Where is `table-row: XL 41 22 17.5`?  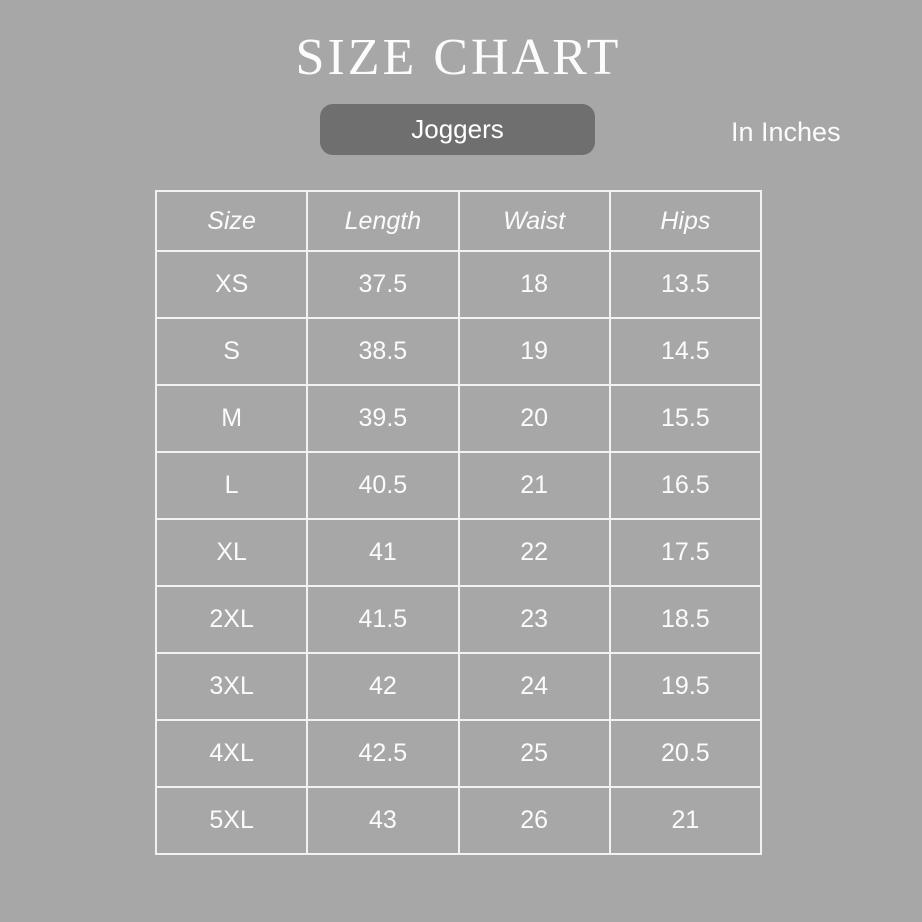 table-row: XL 41 22 17.5 is located at coordinates (458, 552).